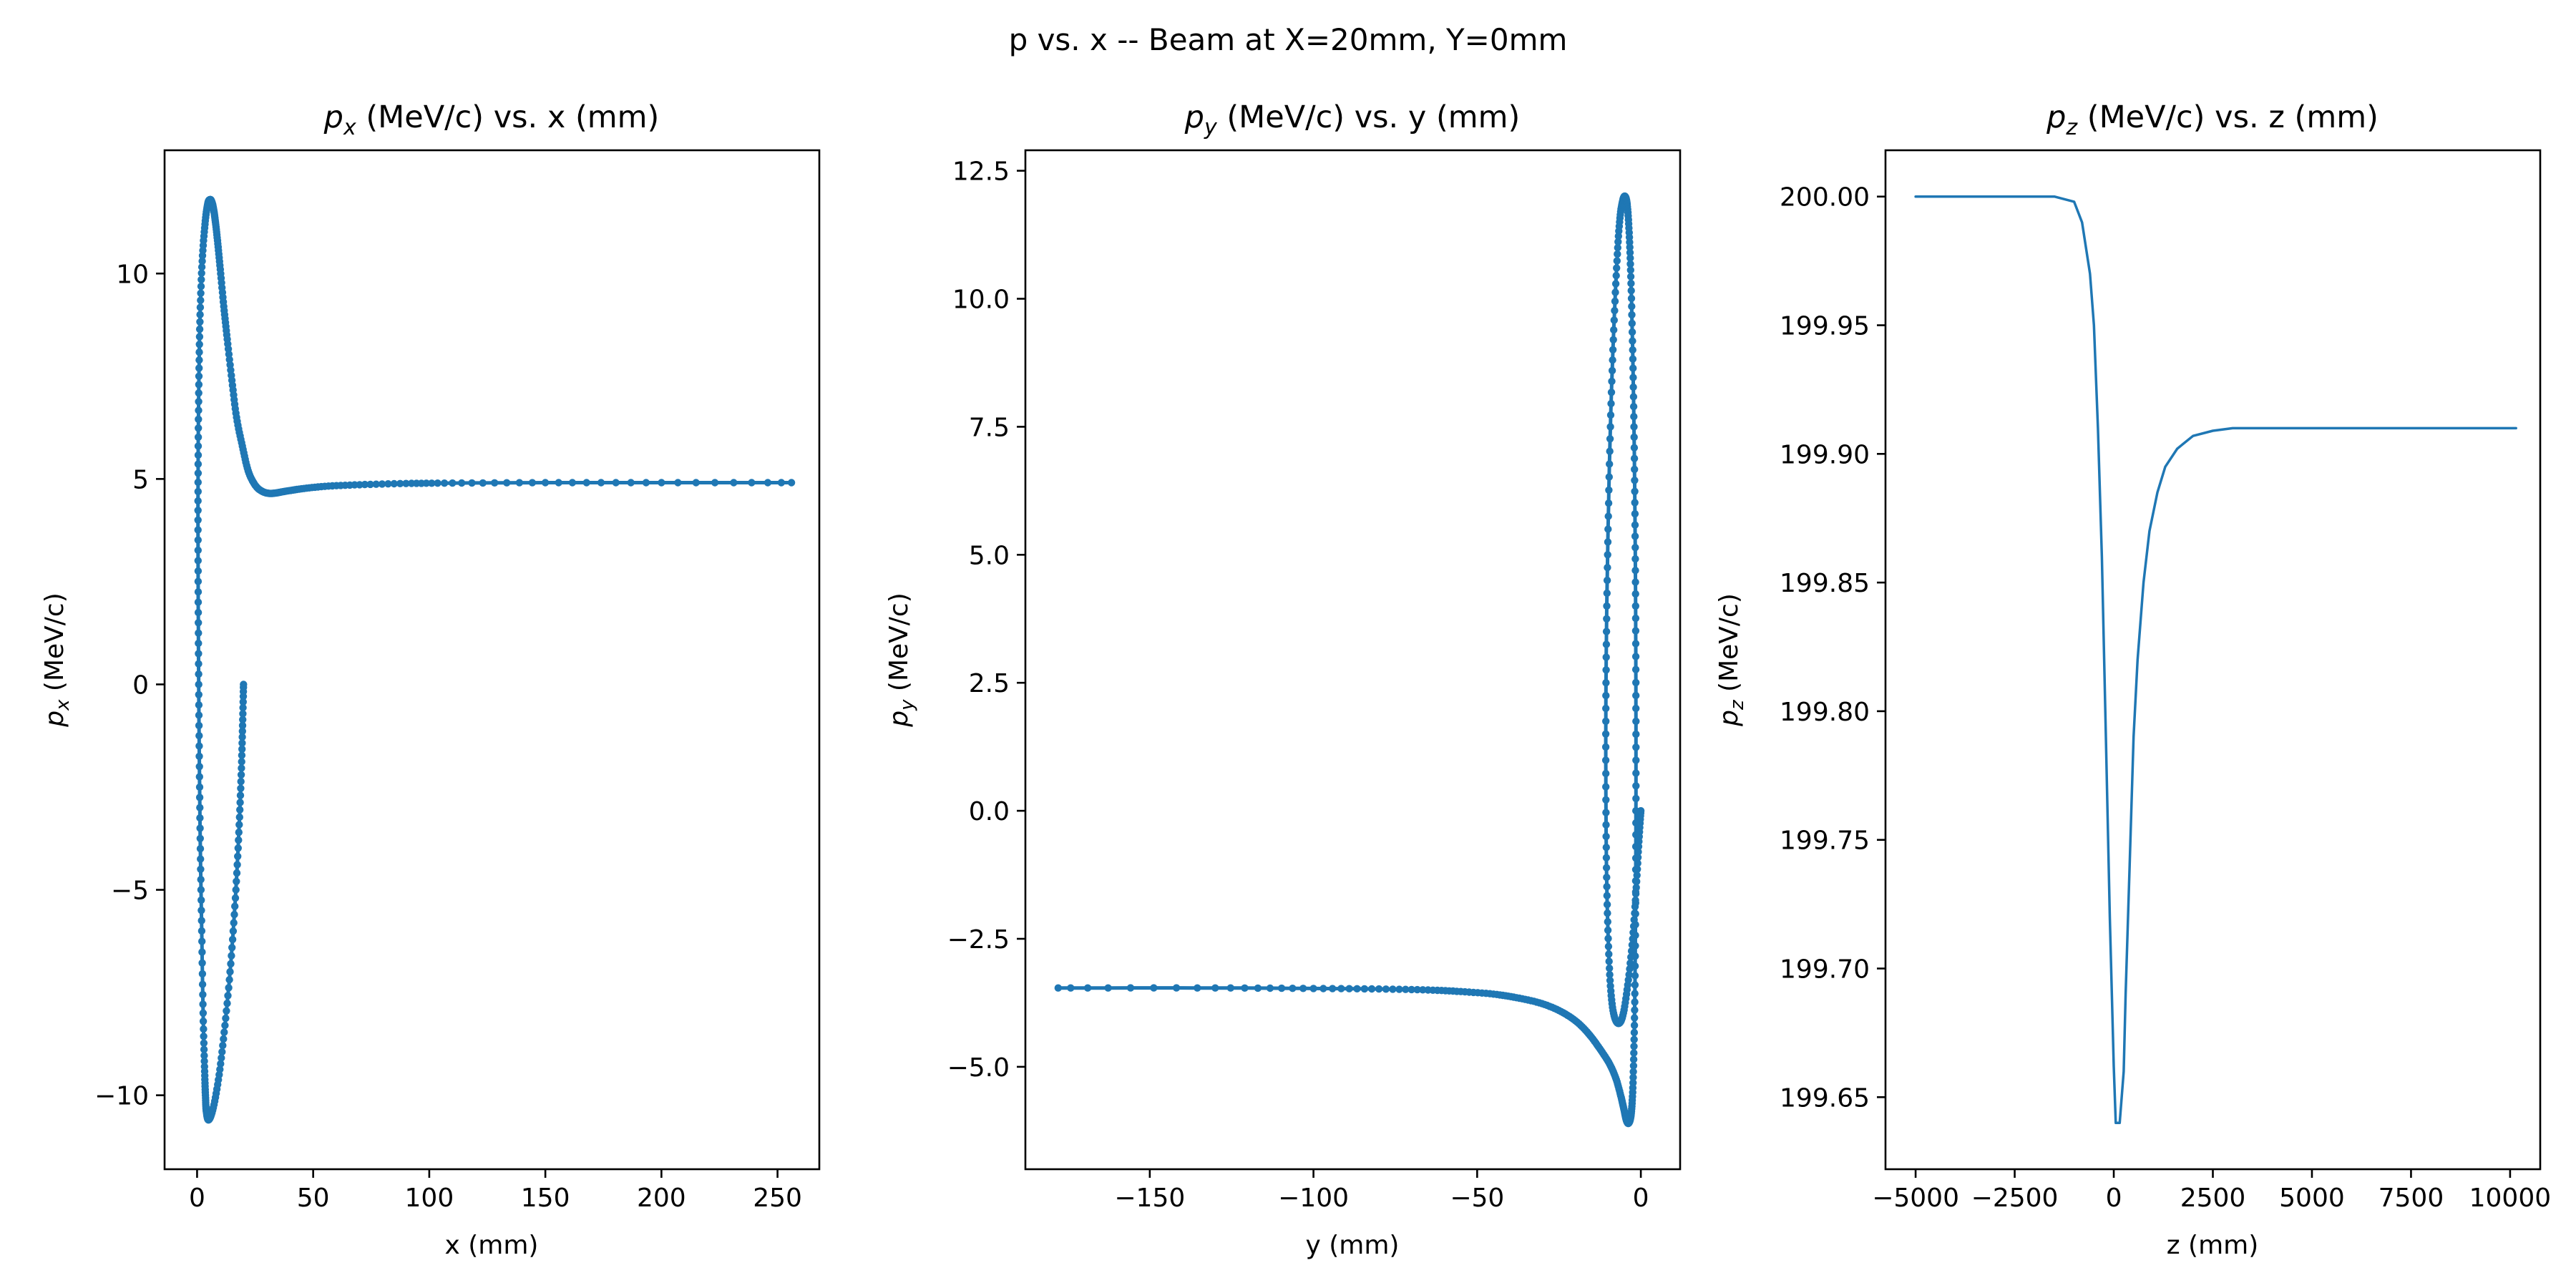 The height and width of the screenshot is (1288, 2576). I want to click on y-tick-label: −10, so click(122, 1096).